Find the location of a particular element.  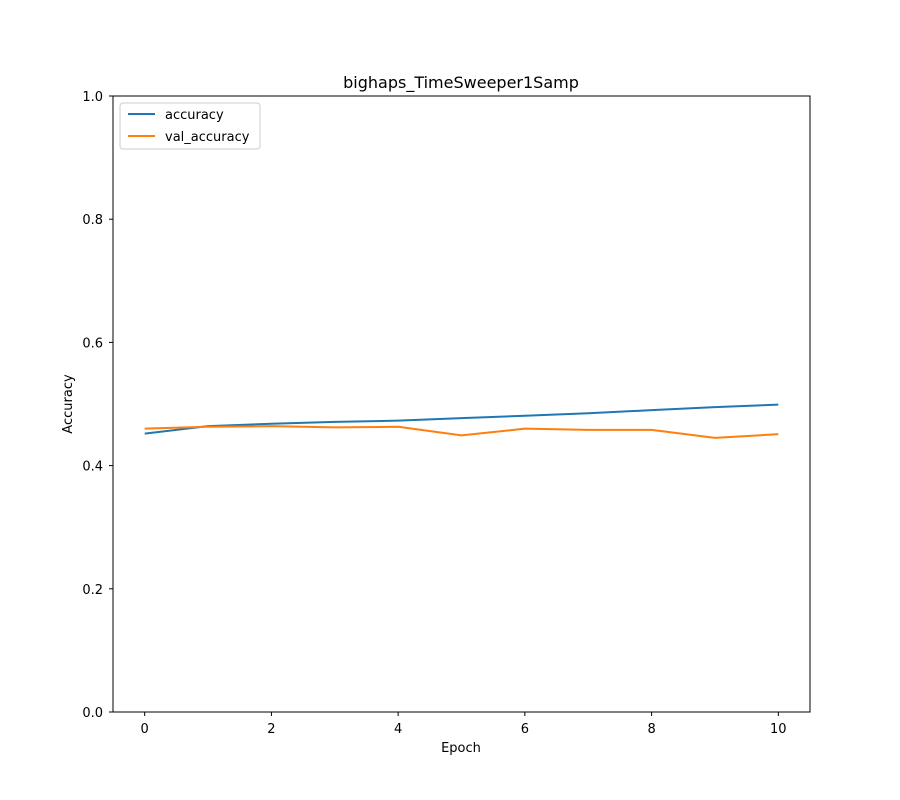

chart-title: bighaps_TimeSweeper1Samp is located at coordinates (461, 83).